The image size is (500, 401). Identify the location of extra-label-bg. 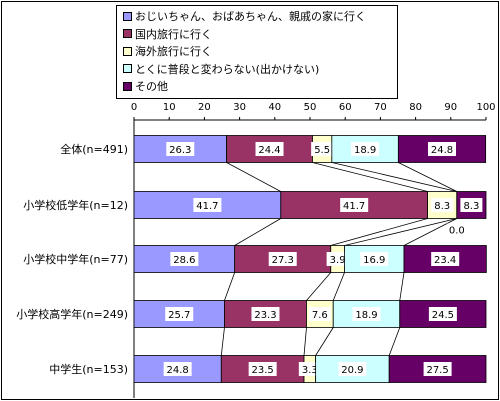
(456, 229).